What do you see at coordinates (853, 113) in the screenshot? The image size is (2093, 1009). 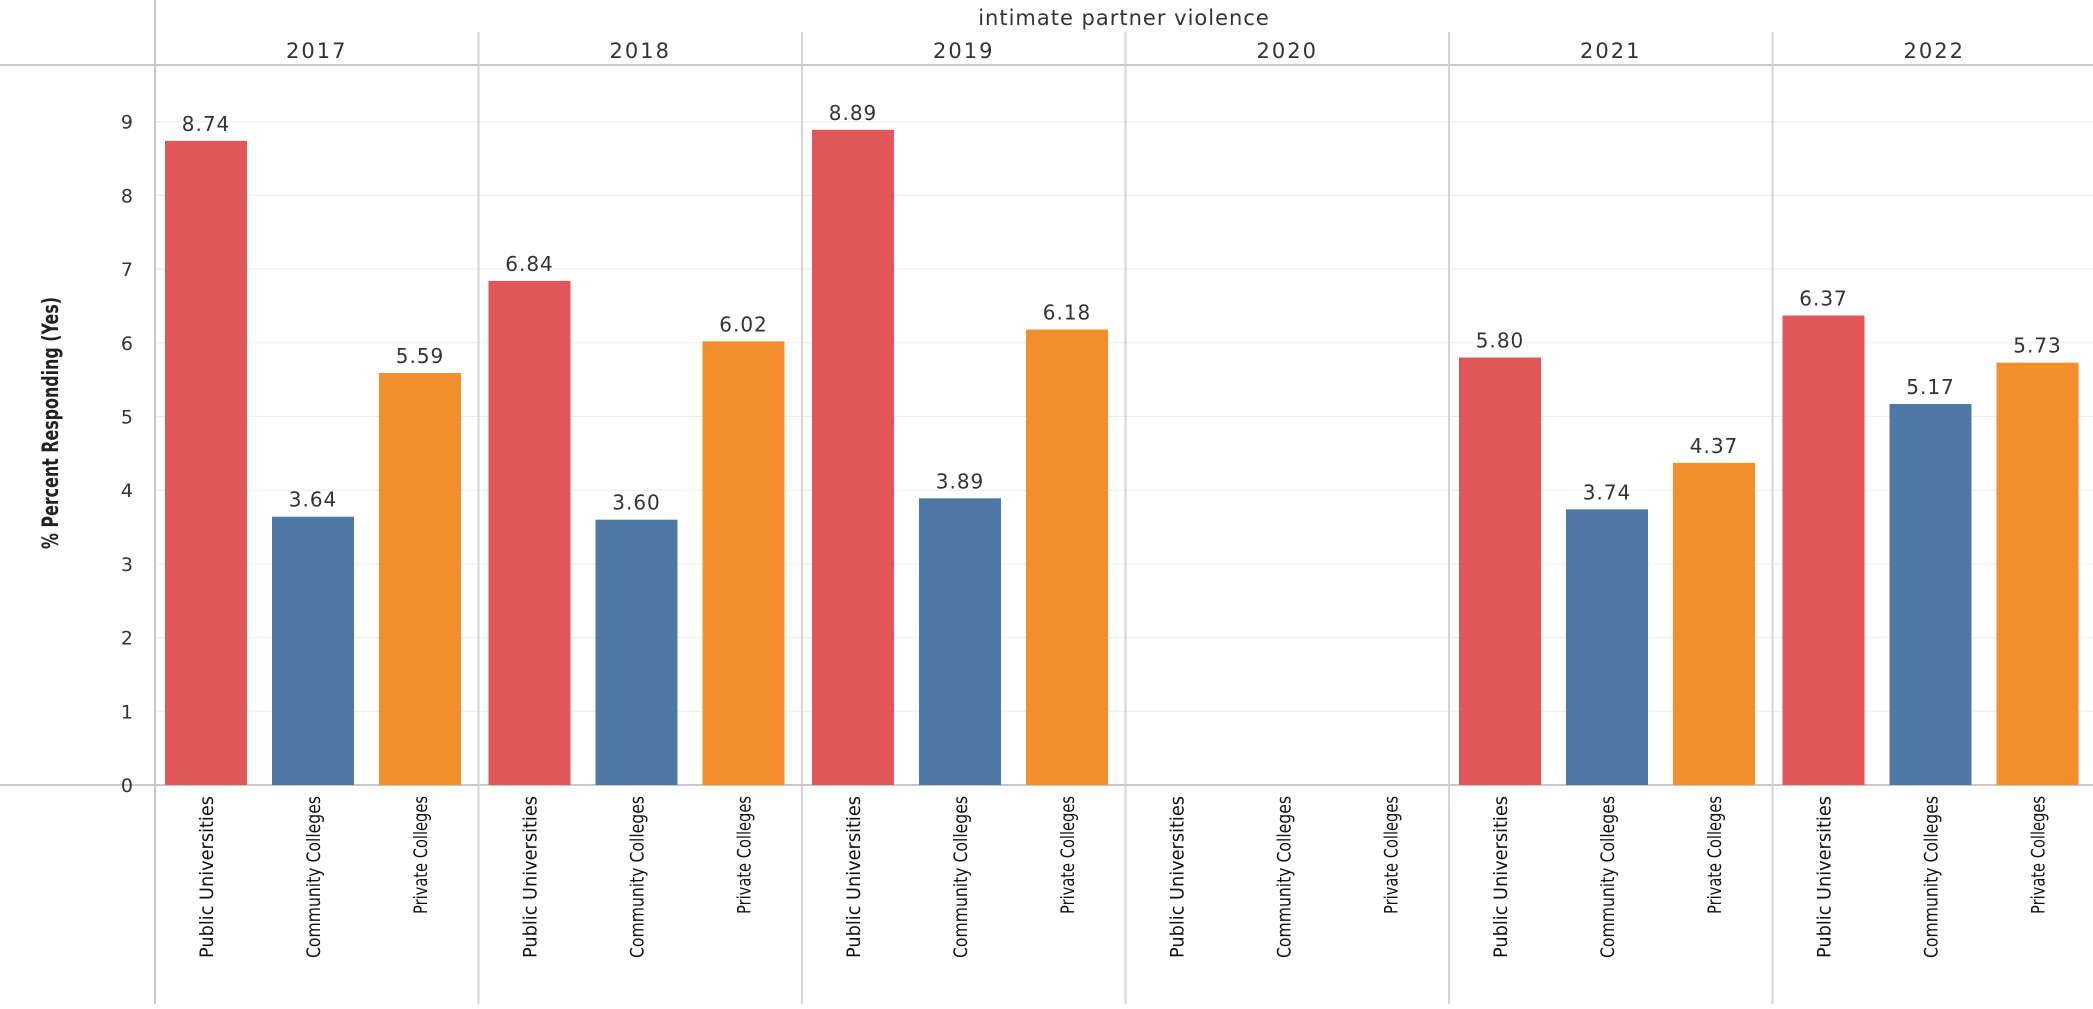 I see `value-label-2019-public-universities: 8.89` at bounding box center [853, 113].